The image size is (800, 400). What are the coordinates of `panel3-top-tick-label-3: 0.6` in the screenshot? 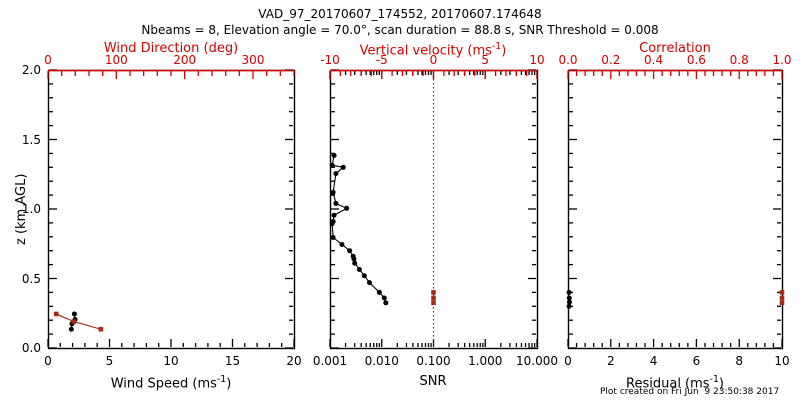 It's located at (696, 60).